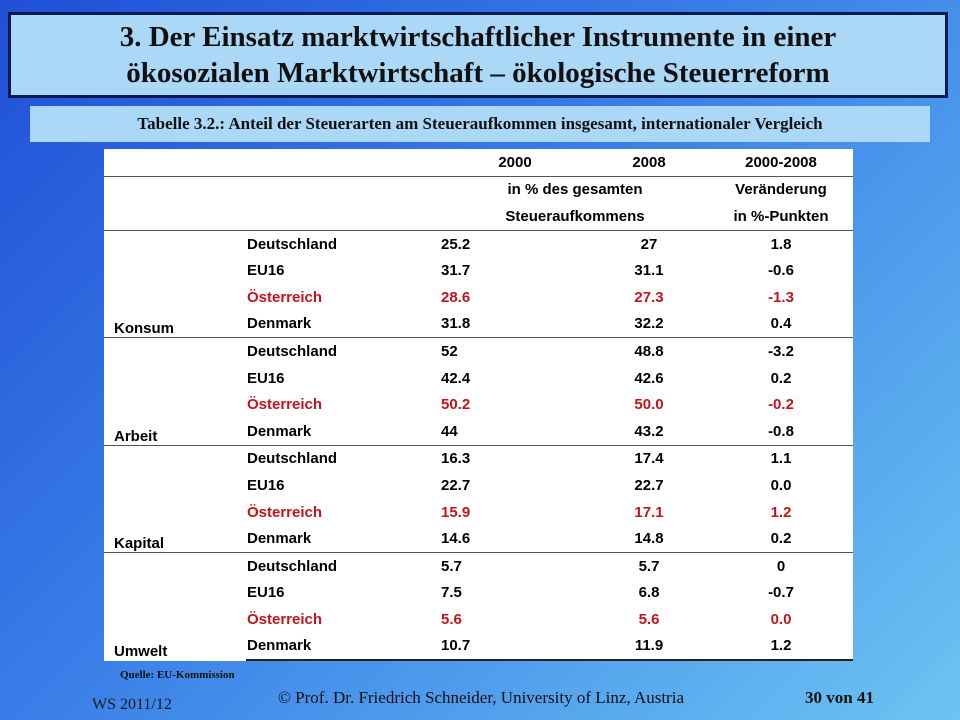  Describe the element at coordinates (177, 675) in the screenshot. I see `source-note: Quelle: EU-Kommission` at that location.